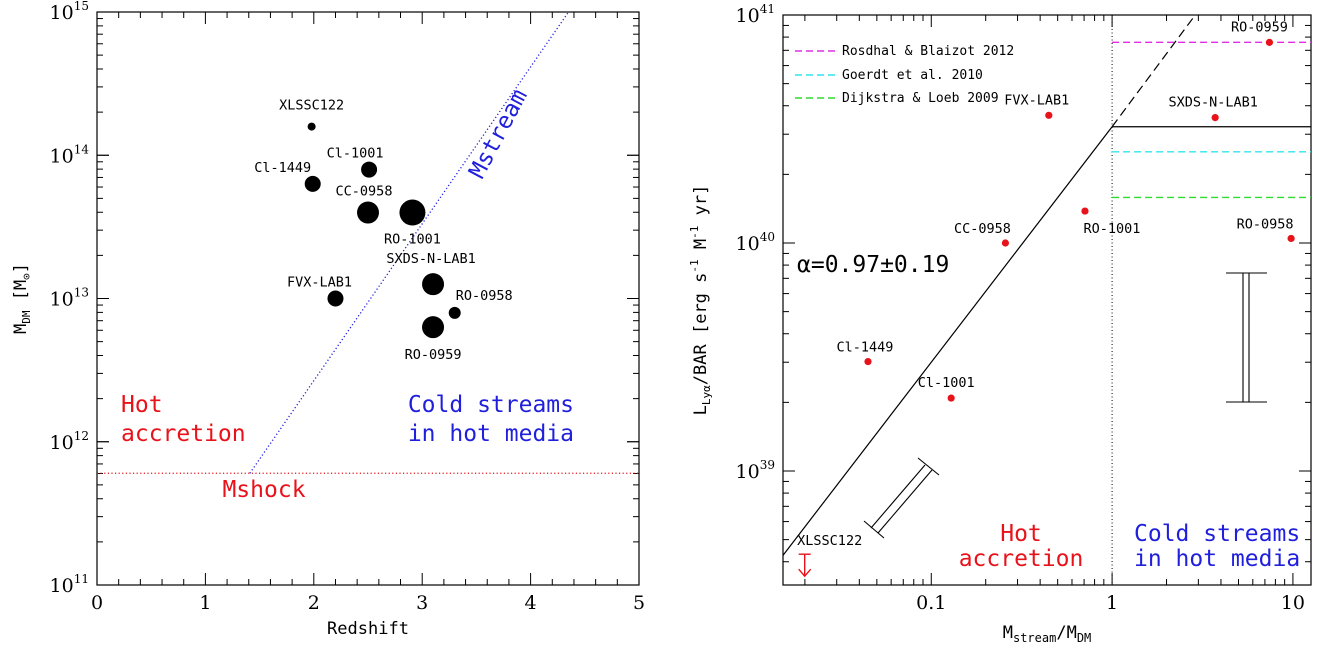 Image resolution: width=1338 pixels, height=650 pixels. Describe the element at coordinates (69, 584) in the screenshot. I see `y-tick-label: 1011` at that location.